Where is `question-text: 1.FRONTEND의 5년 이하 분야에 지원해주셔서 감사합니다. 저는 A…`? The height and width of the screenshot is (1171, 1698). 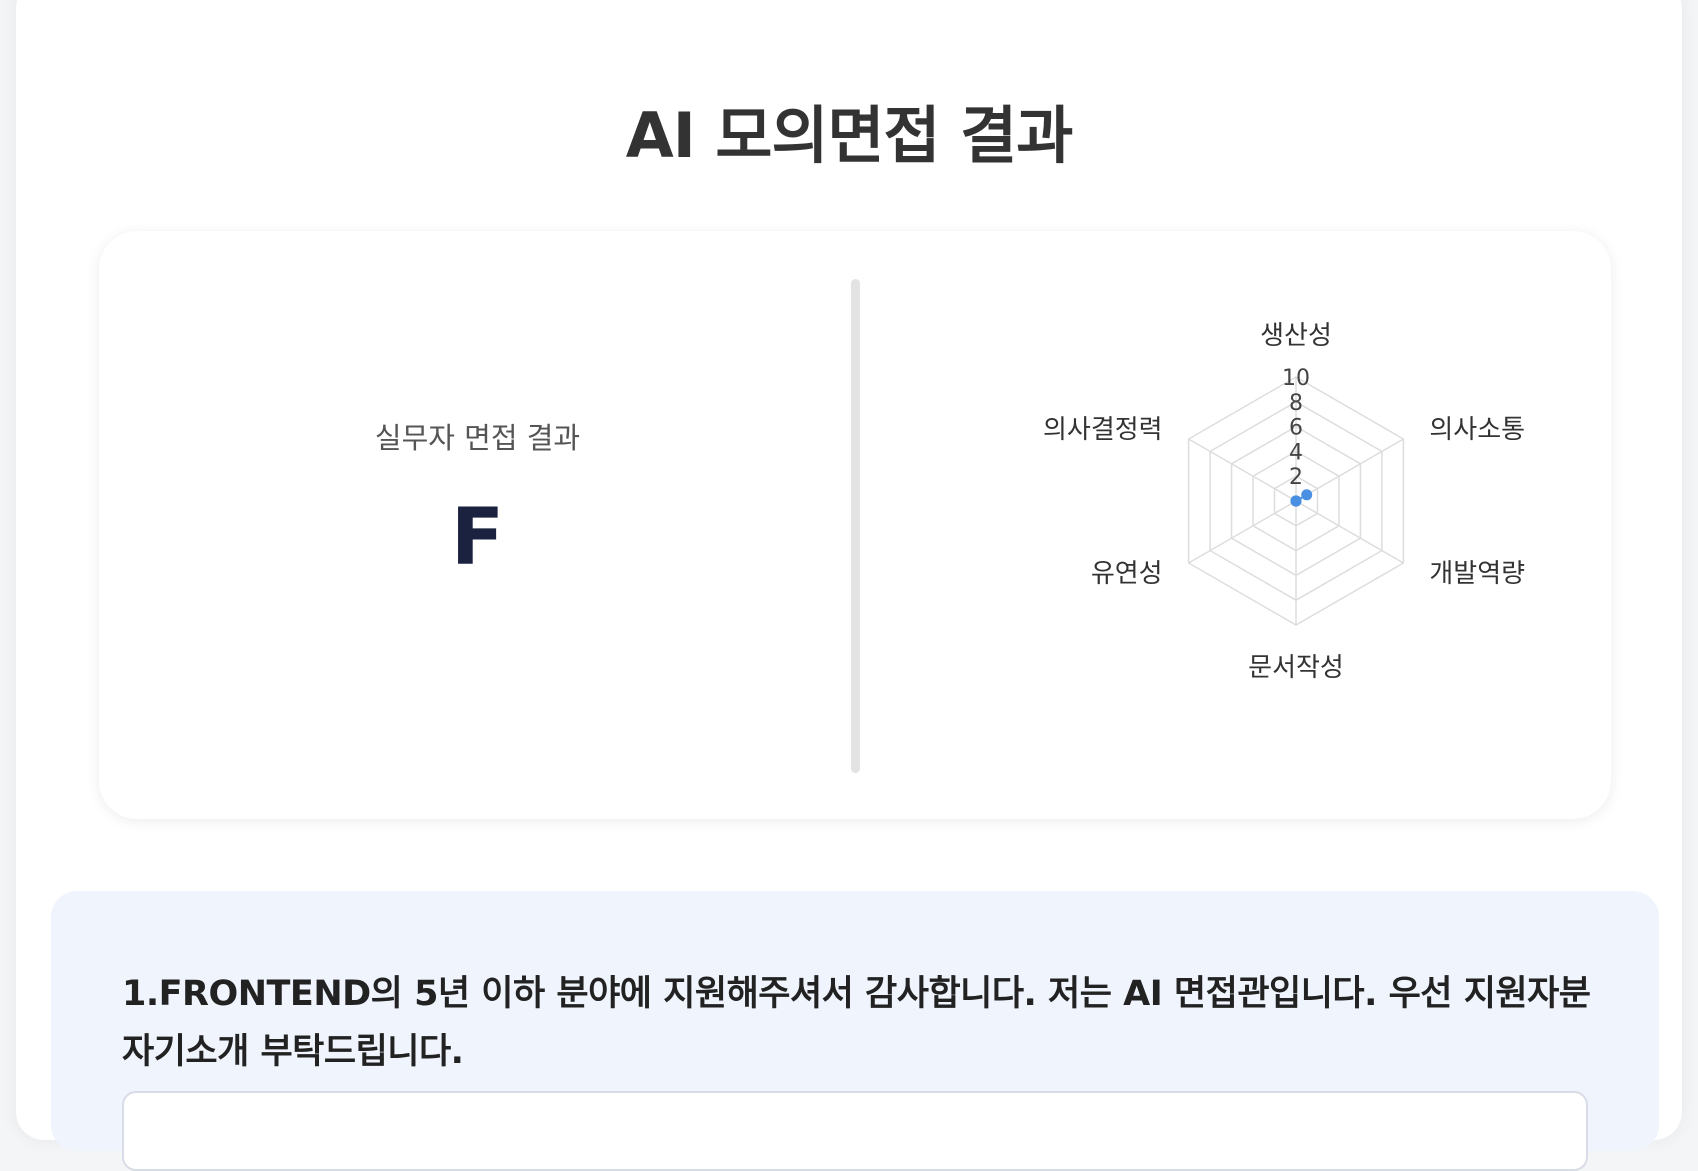
question-text: 1.FRONTEND의 5년 이하 분야에 지원해주셔서 감사합니다. 저는 A… is located at coordinates (856, 1023).